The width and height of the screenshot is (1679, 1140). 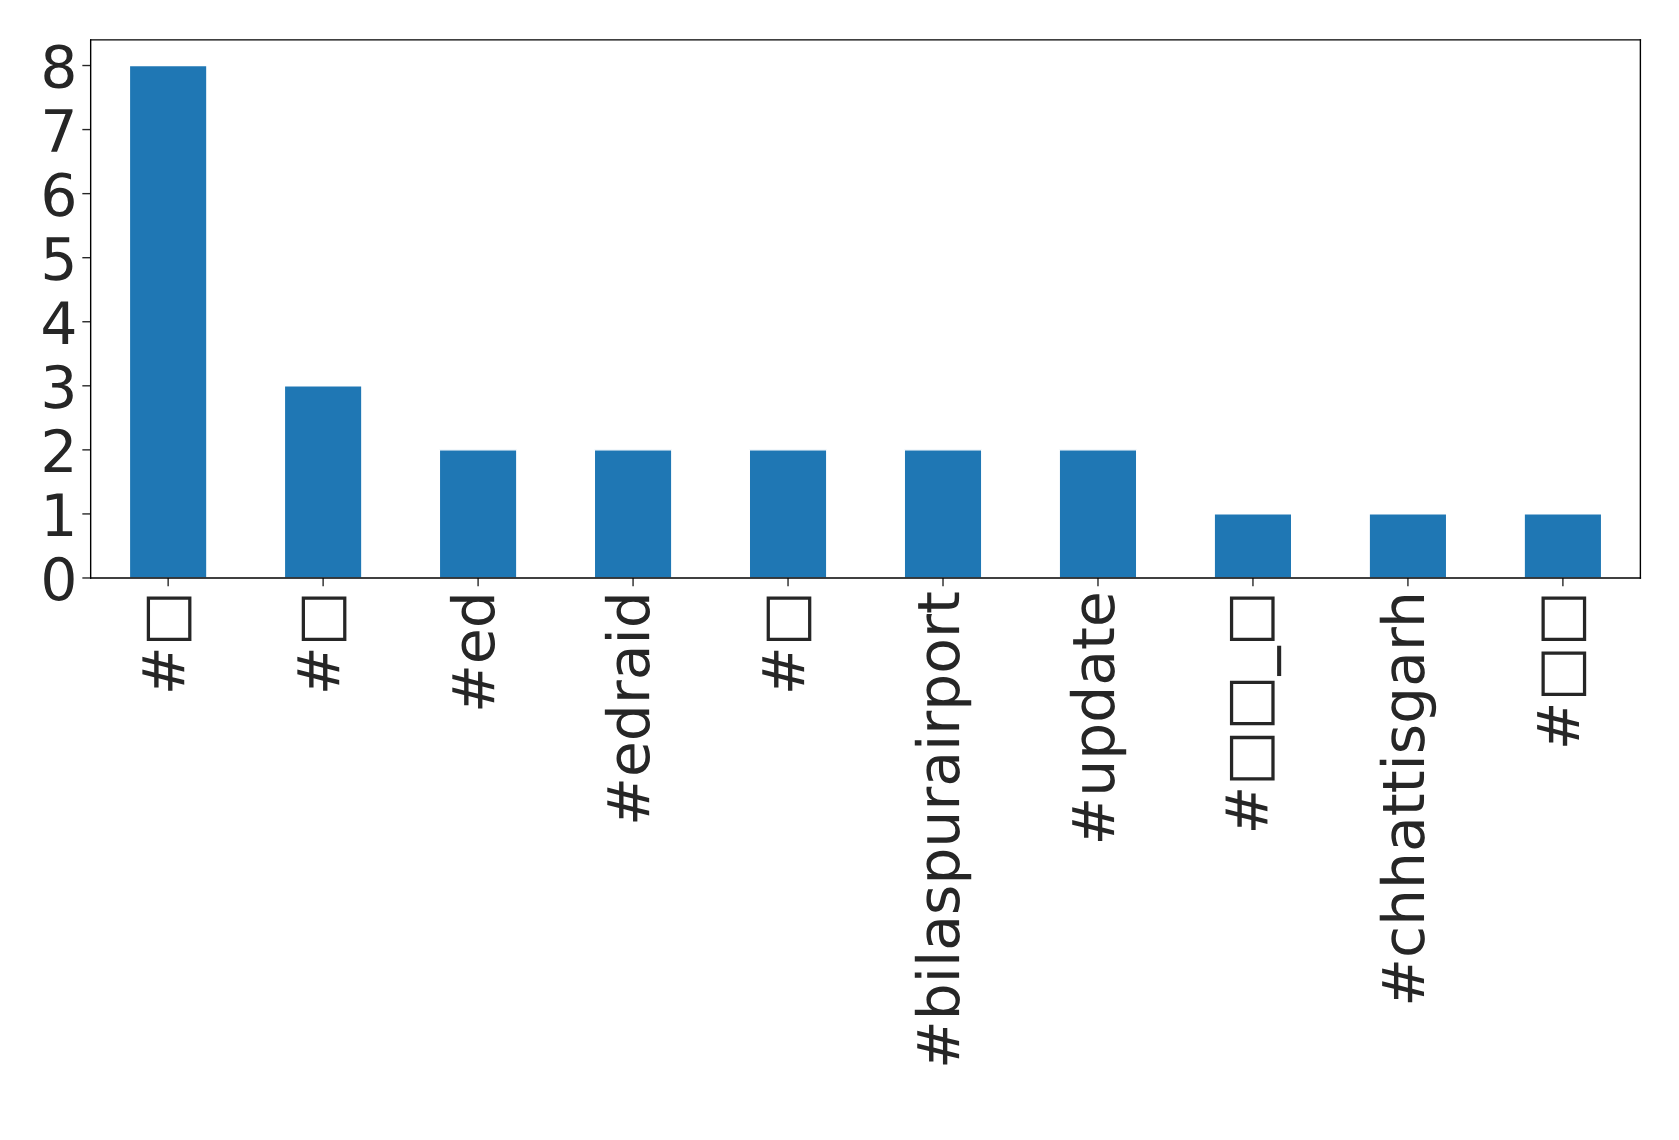 I want to click on y-tick-label: 0, so click(x=59, y=578).